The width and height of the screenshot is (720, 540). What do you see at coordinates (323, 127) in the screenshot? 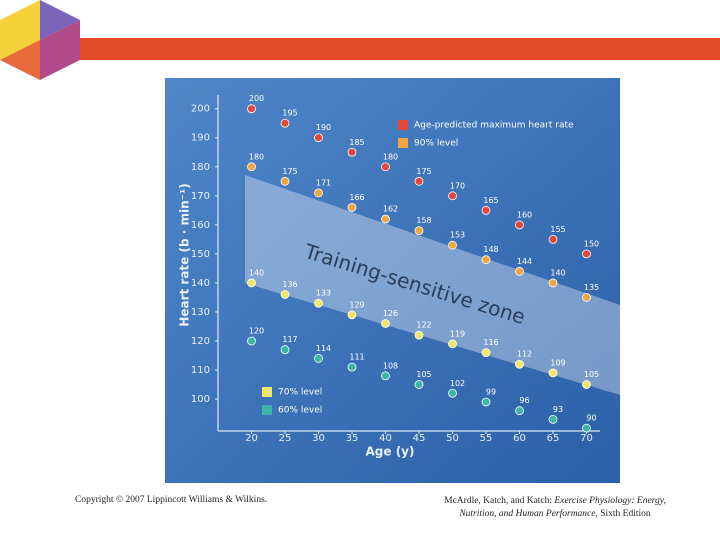
I see `data-label: 190` at bounding box center [323, 127].